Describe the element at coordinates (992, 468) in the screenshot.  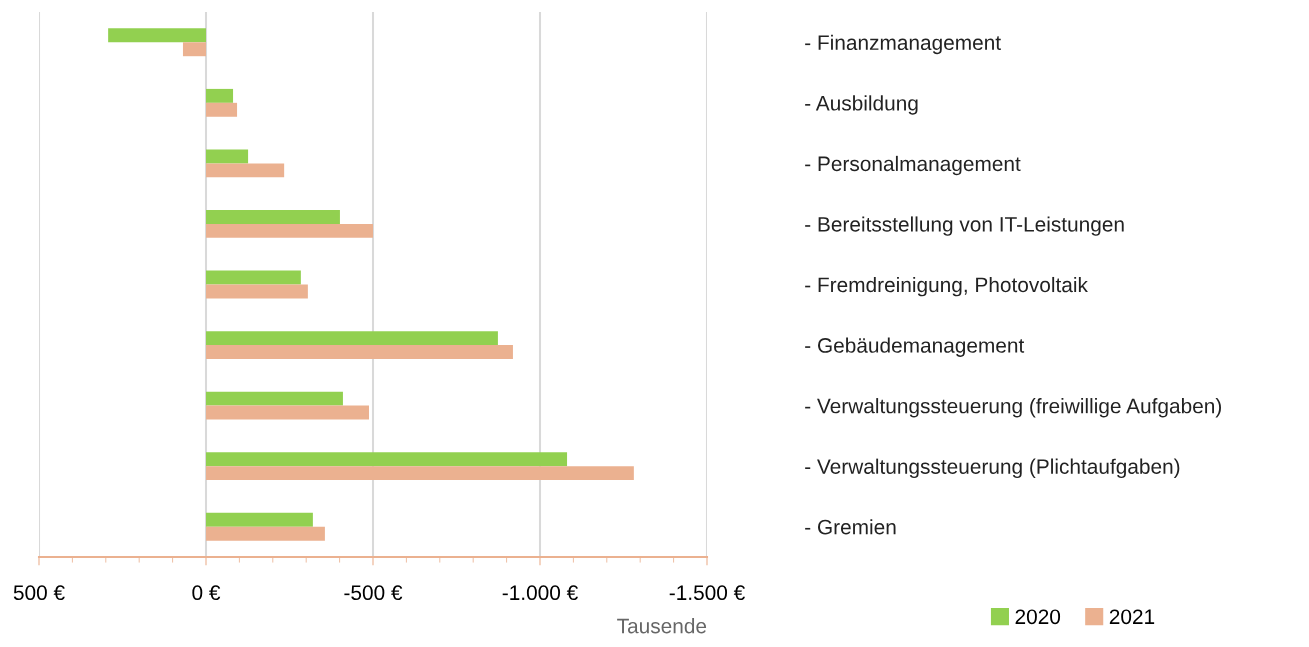
I see `y-tick-label: - Verwaltungssteuerung (Plichtaufgaben)` at that location.